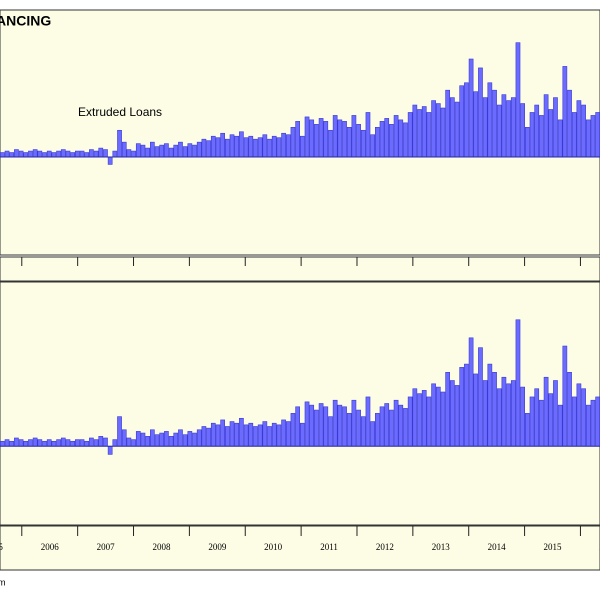 This screenshot has height=600, width=600. I want to click on x-tick-label: 2013, so click(441, 547).